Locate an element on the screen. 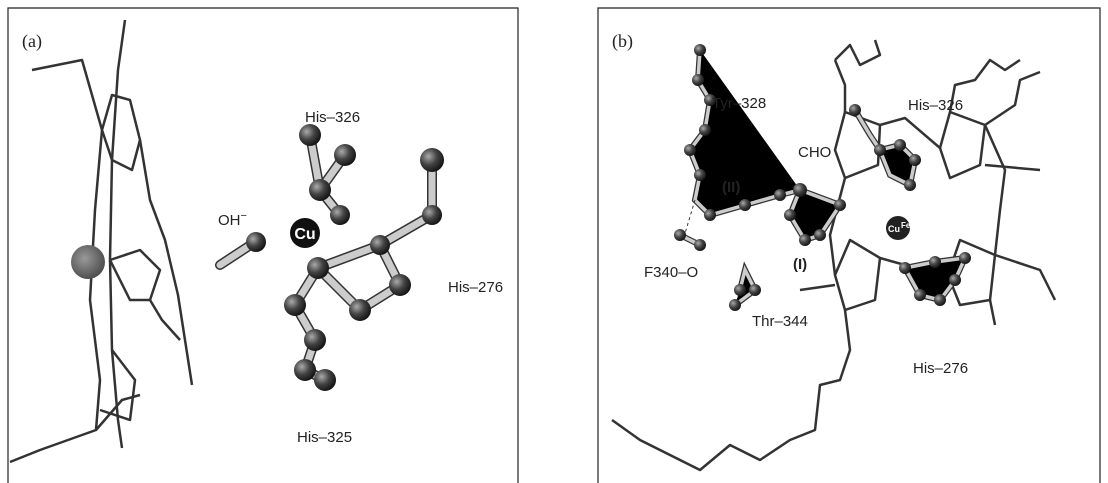 The width and height of the screenshot is (1108, 483). group-label: CHO is located at coordinates (814, 152).